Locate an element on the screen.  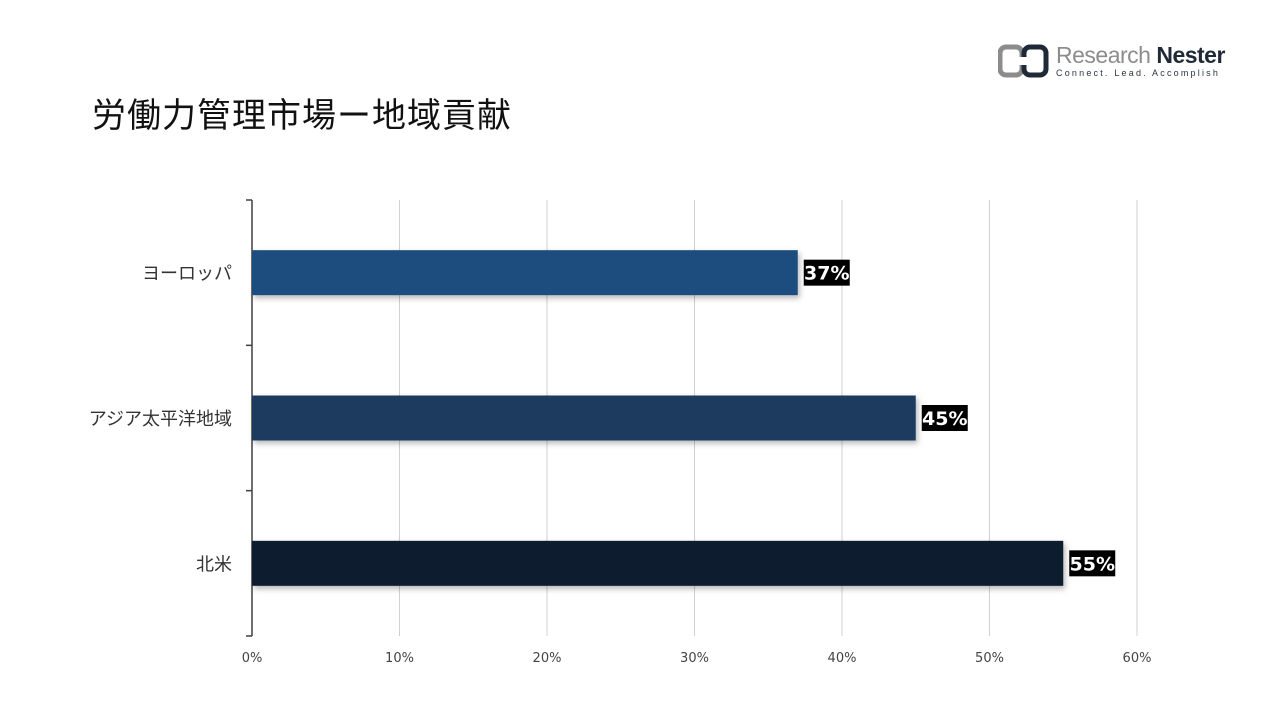
x-tick-label: 40% is located at coordinates (842, 658).